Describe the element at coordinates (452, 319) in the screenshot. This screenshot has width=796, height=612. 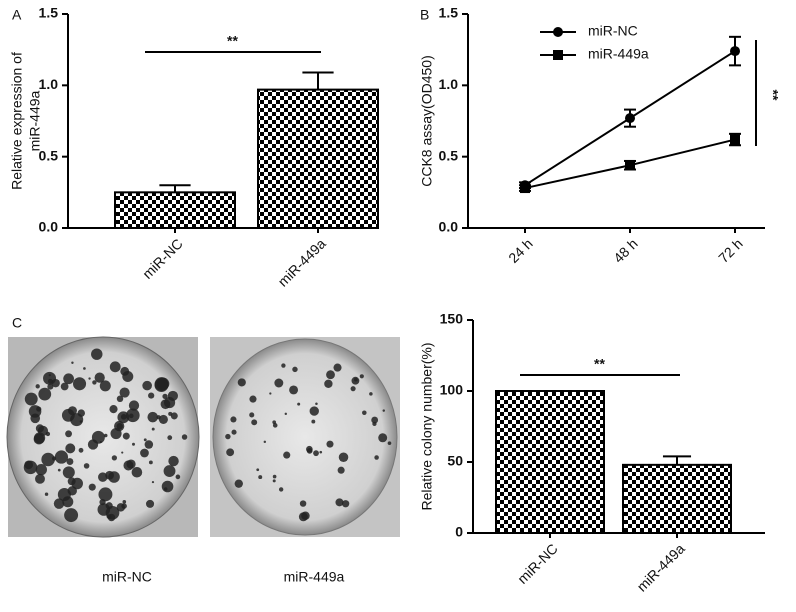
I see `y-tick-label: 150` at that location.